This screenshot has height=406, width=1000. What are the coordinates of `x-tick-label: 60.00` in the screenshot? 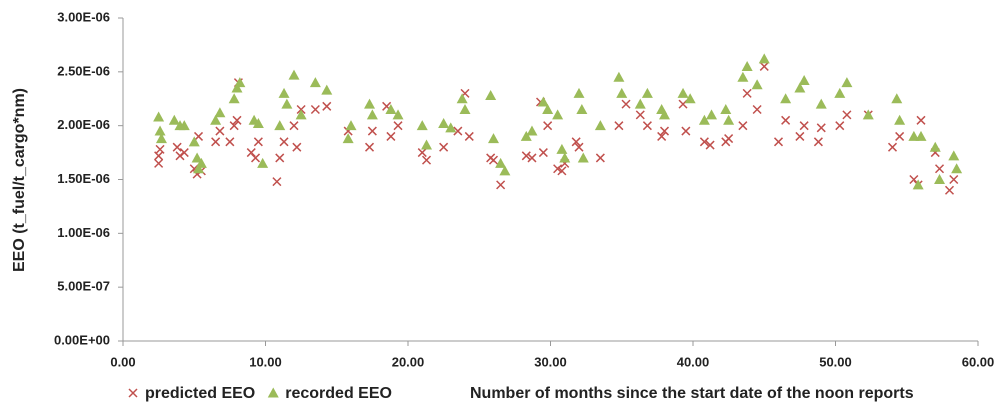 It's located at (978, 361).